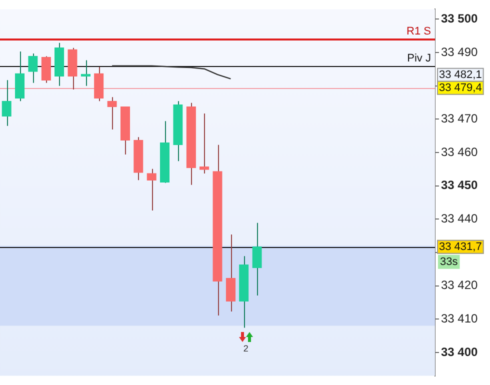 This screenshot has width=490, height=385. Describe the element at coordinates (245, 348) in the screenshot. I see `annotation: 2` at that location.